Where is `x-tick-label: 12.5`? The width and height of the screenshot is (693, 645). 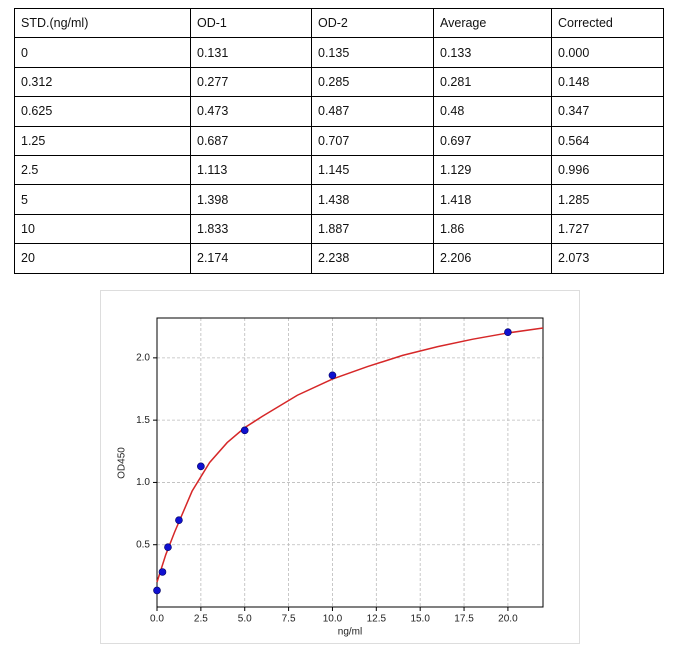
x-tick-label: 12.5 is located at coordinates (377, 619).